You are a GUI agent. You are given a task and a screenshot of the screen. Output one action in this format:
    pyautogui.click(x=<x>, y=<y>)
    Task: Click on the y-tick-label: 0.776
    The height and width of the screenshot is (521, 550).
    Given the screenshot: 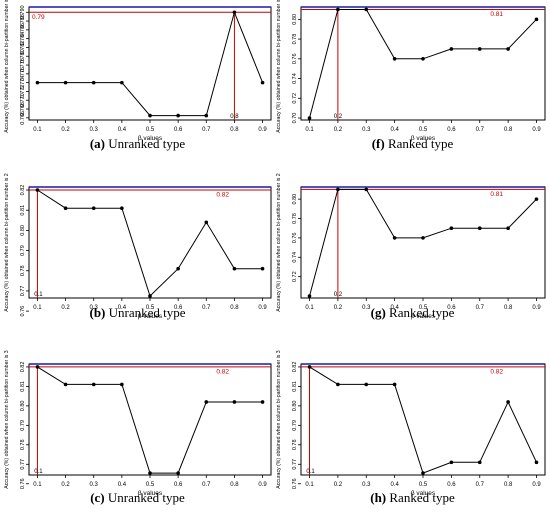 What is the action you would take?
    pyautogui.click(x=23, y=74)
    